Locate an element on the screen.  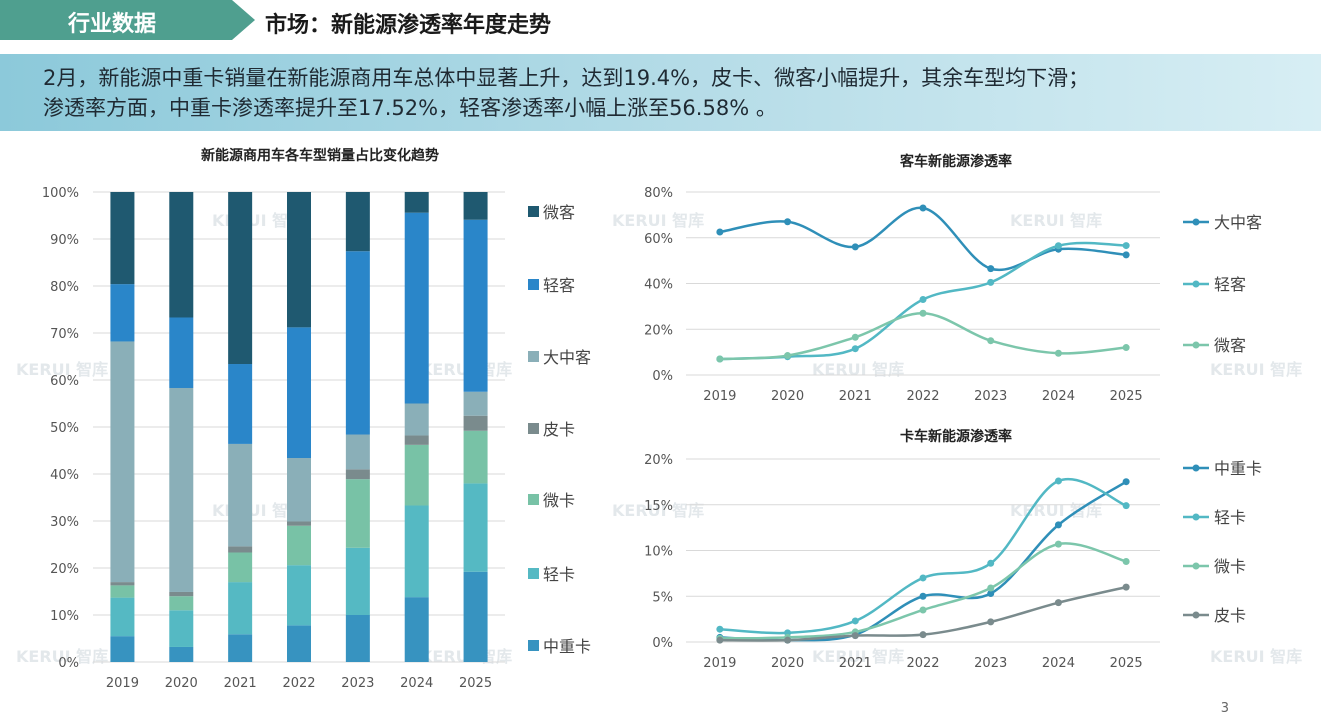
bar-x-tick-2023: 2023 is located at coordinates (357, 683).